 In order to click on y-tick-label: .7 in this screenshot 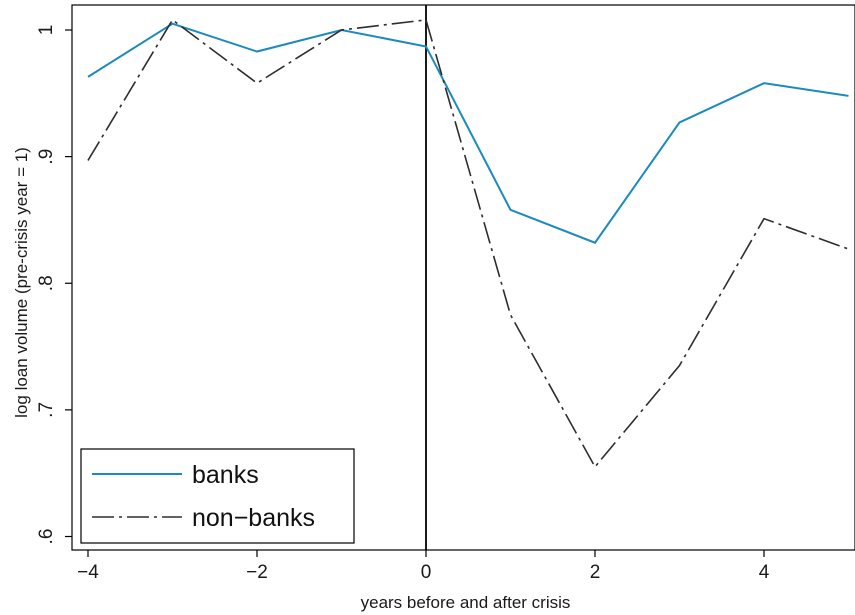, I will do `click(46, 410)`.